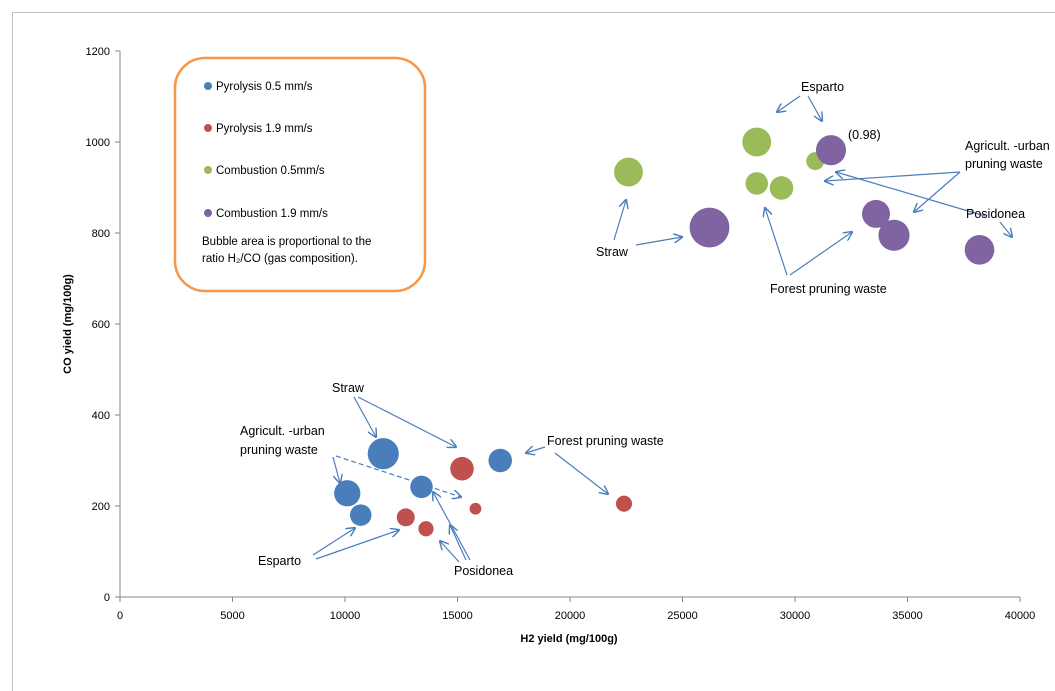 This screenshot has width=1055, height=691. What do you see at coordinates (101, 234) in the screenshot?
I see `y-tick-label: 800` at bounding box center [101, 234].